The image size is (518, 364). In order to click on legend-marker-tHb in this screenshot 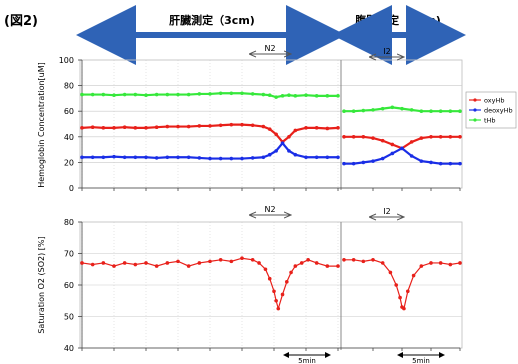, I will do `click(475, 120)`.